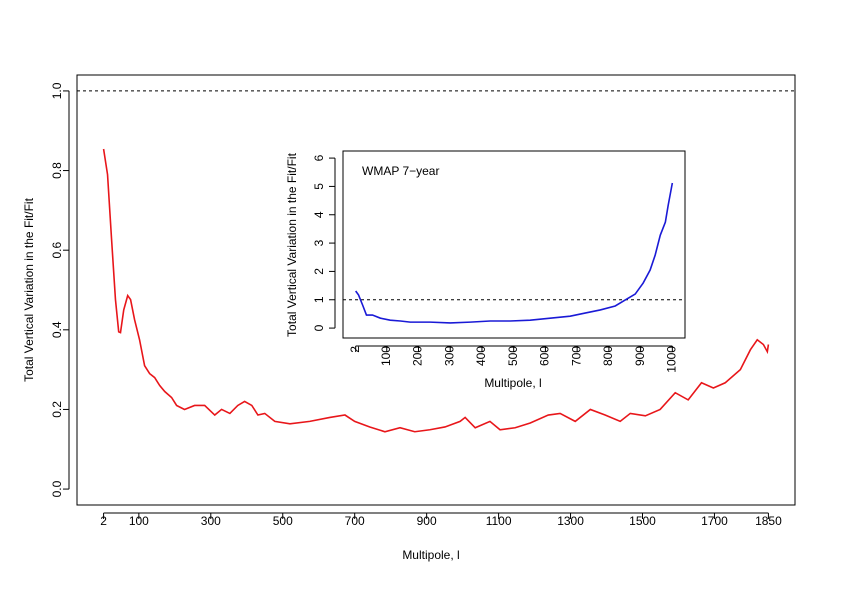 The width and height of the screenshot is (843, 596). I want to click on x-tick-label: 1000, so click(672, 359).